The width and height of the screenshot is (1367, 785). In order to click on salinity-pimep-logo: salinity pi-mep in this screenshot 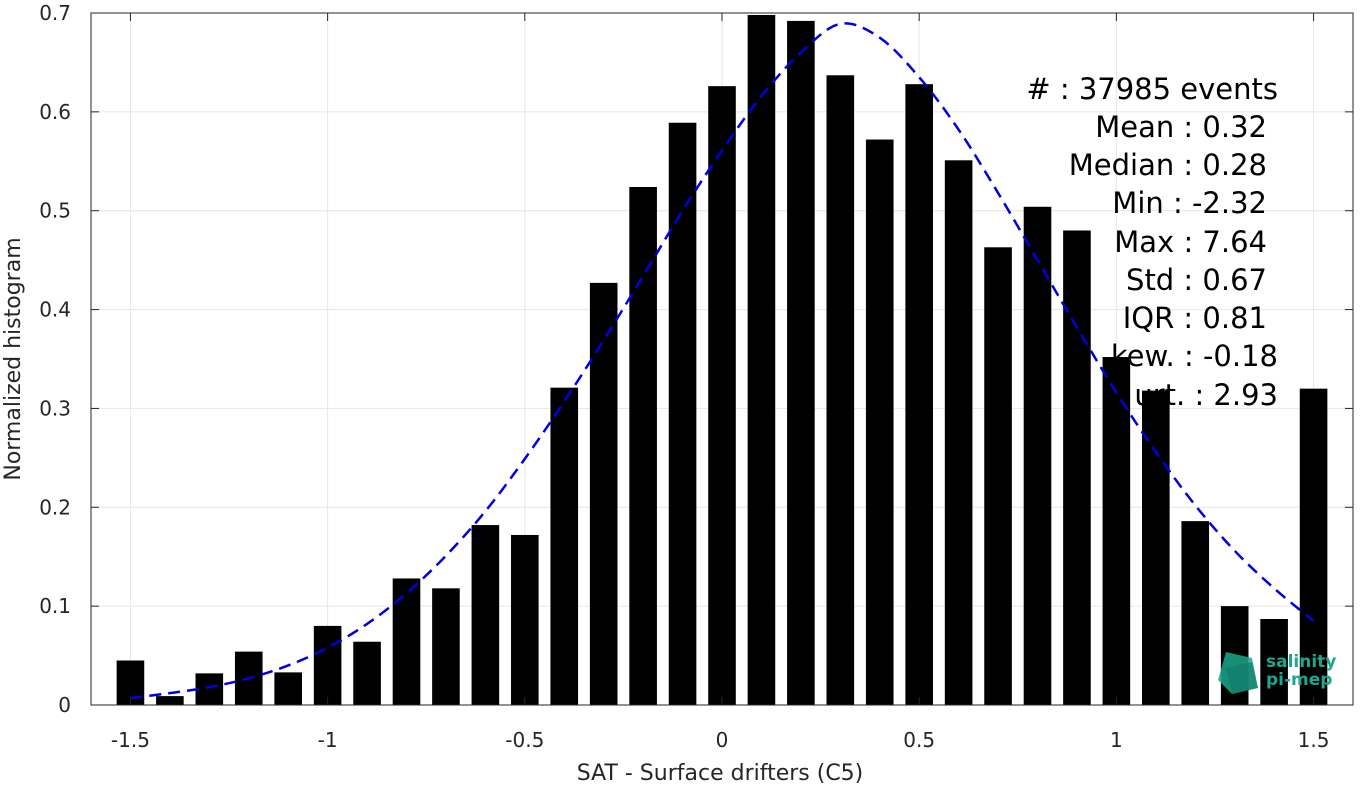, I will do `click(1277, 673)`.